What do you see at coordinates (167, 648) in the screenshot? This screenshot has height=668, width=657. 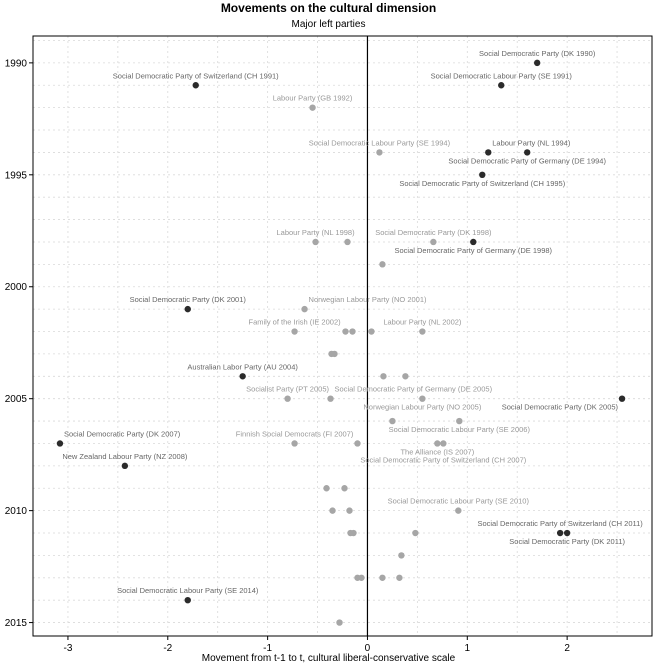 I see `x-tick-label: -2` at bounding box center [167, 648].